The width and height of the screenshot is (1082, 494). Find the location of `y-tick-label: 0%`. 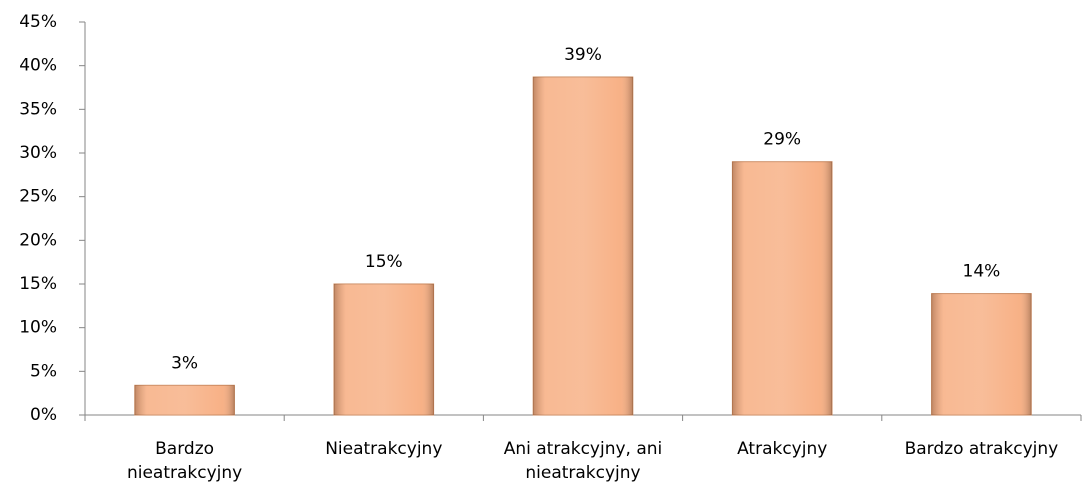

y-tick-label: 0% is located at coordinates (43, 415).